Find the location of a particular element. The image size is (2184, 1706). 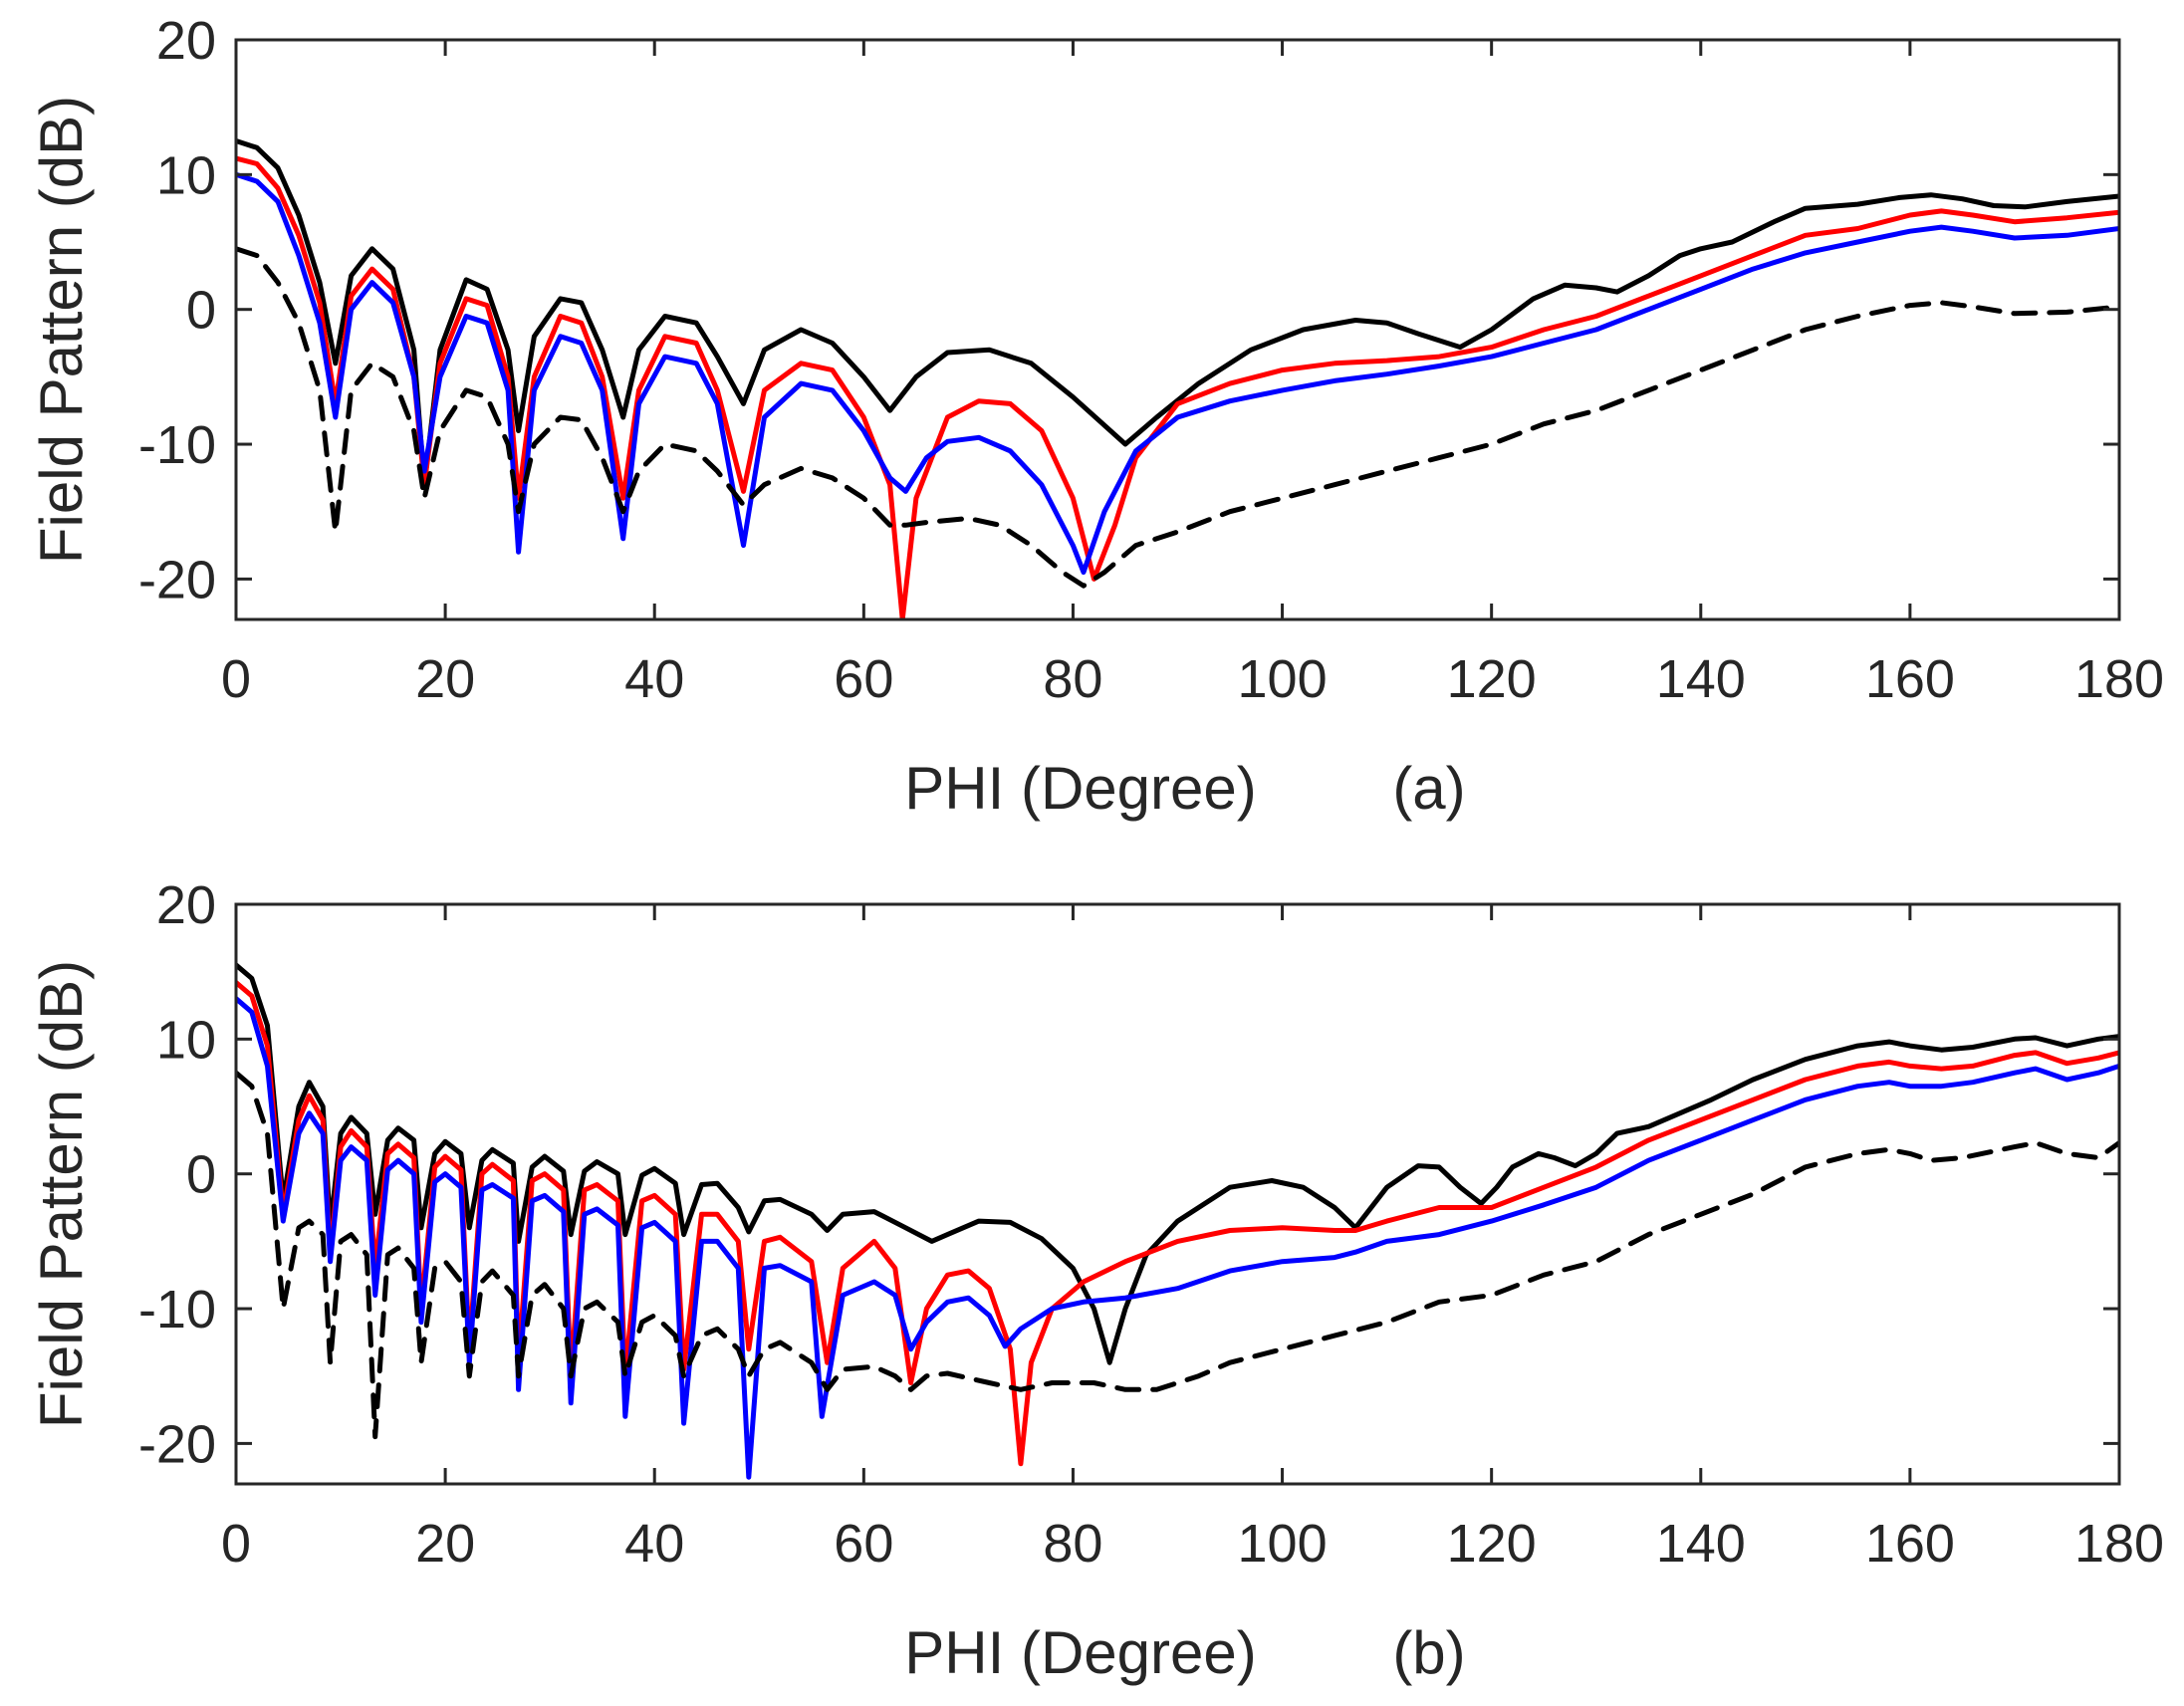

panel-a-y-tick-label: 0 is located at coordinates (201, 311).